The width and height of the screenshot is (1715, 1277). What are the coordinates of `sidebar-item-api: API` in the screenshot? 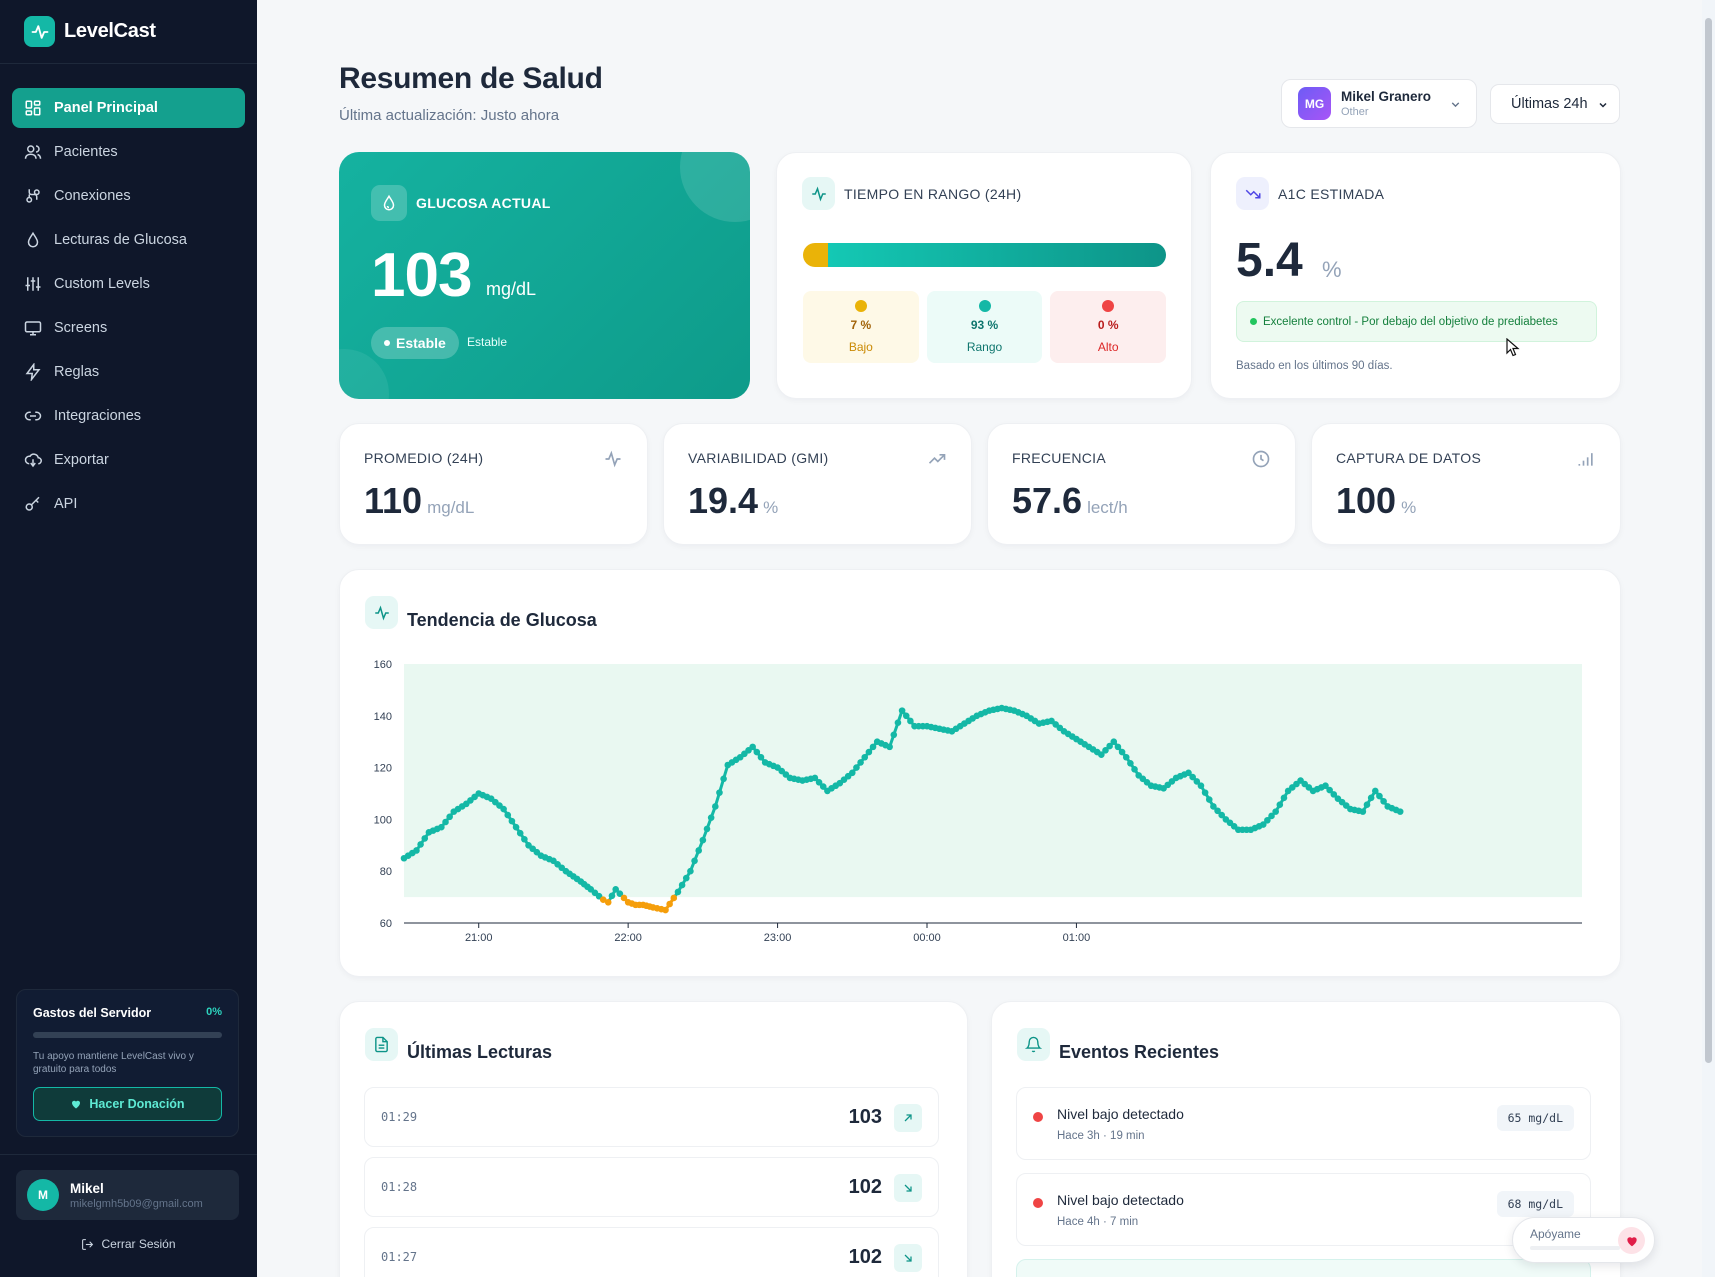 It's located at (128, 504).